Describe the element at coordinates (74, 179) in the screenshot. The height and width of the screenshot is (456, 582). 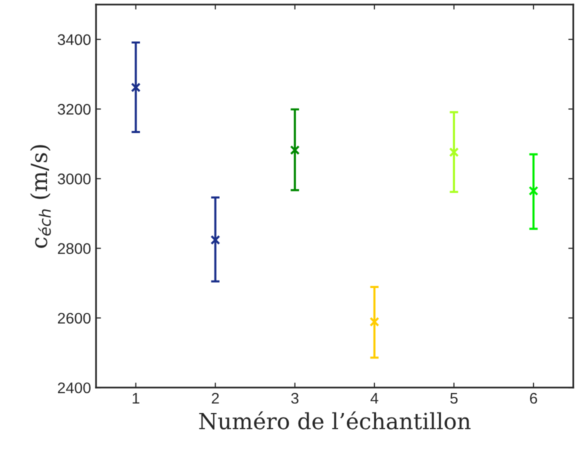
I see `y-tick-label: 3000` at that location.